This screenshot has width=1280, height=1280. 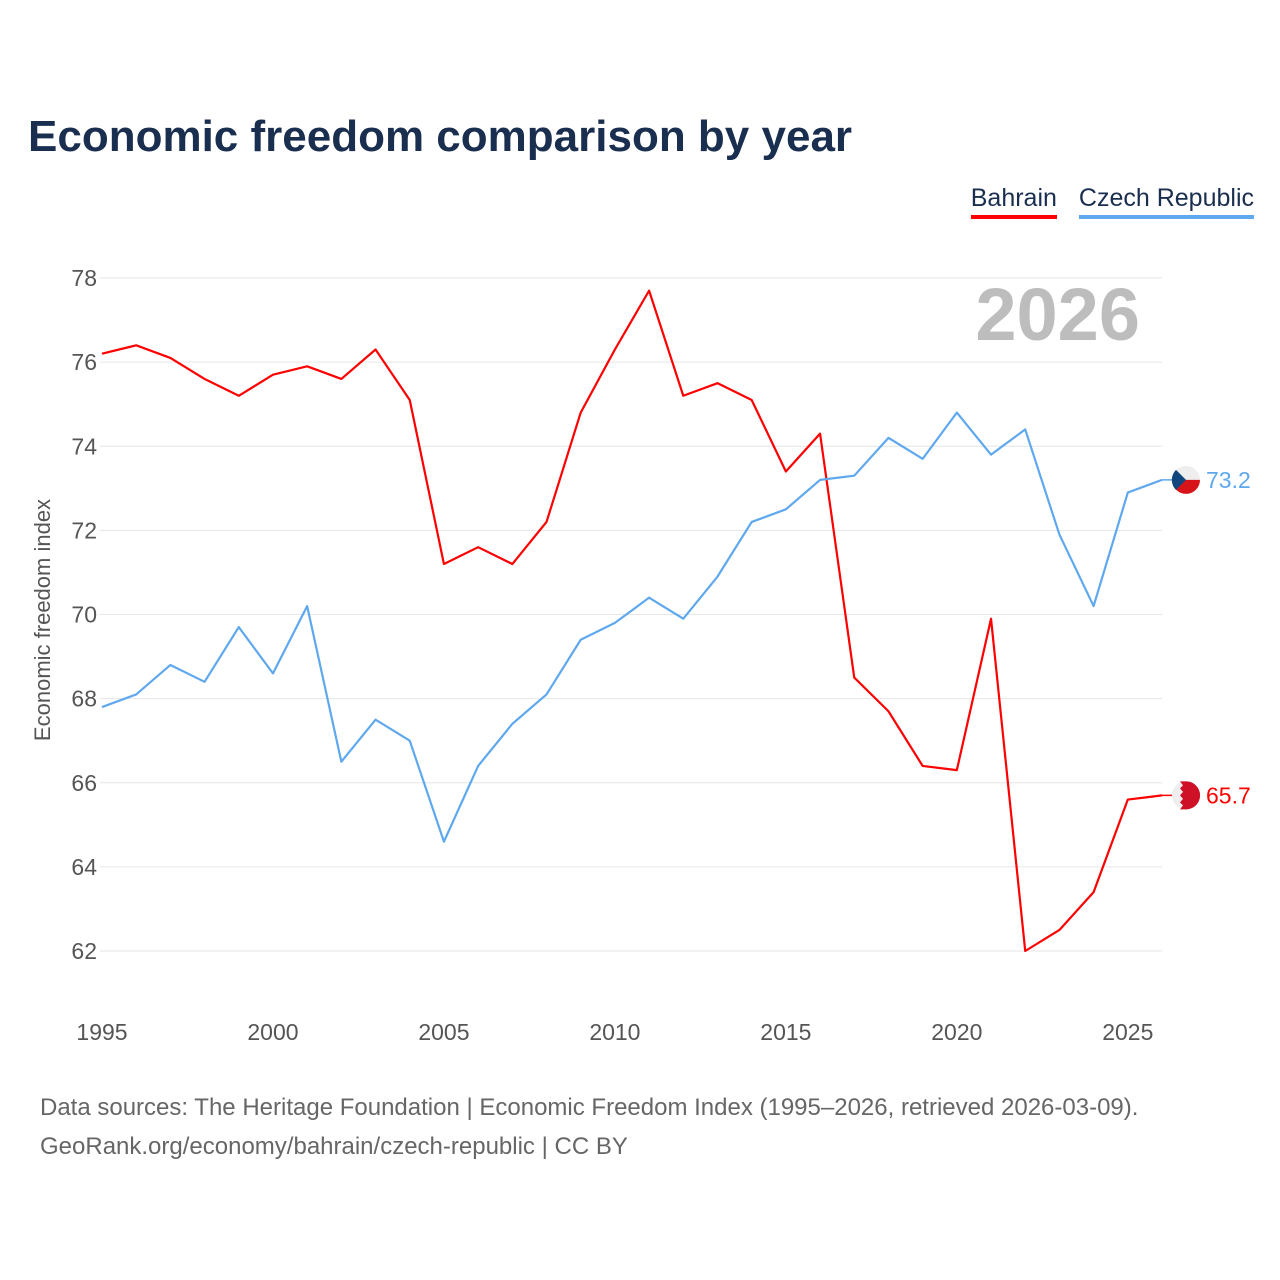 What do you see at coordinates (272, 1032) in the screenshot?
I see `x-tick-label: 2000` at bounding box center [272, 1032].